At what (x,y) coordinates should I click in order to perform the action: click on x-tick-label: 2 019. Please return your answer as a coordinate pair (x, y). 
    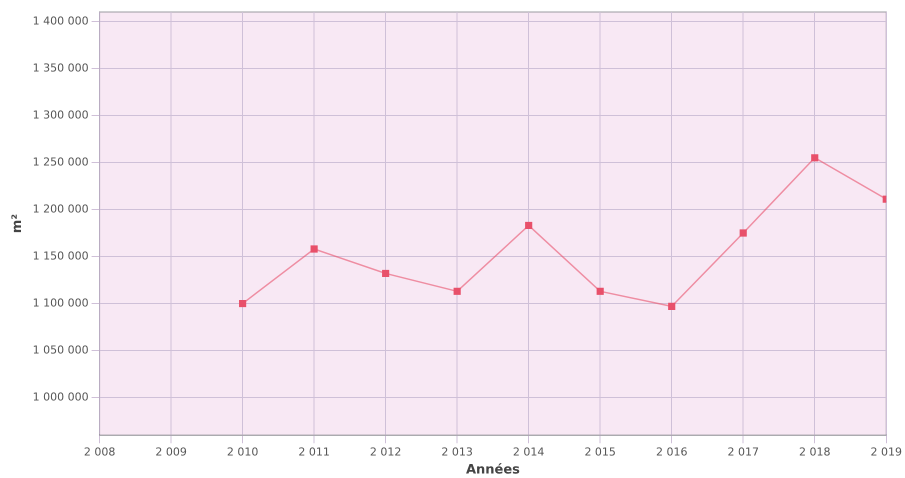
    Looking at the image, I should click on (886, 452).